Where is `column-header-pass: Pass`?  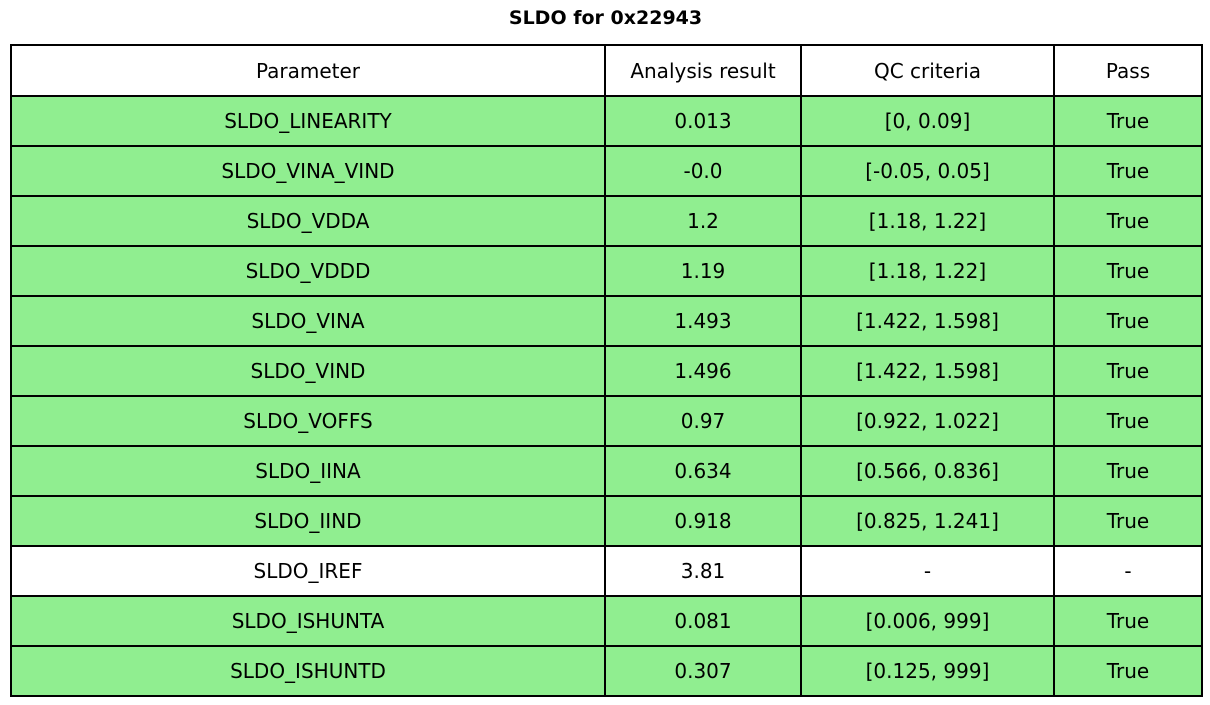 column-header-pass: Pass is located at coordinates (1128, 70).